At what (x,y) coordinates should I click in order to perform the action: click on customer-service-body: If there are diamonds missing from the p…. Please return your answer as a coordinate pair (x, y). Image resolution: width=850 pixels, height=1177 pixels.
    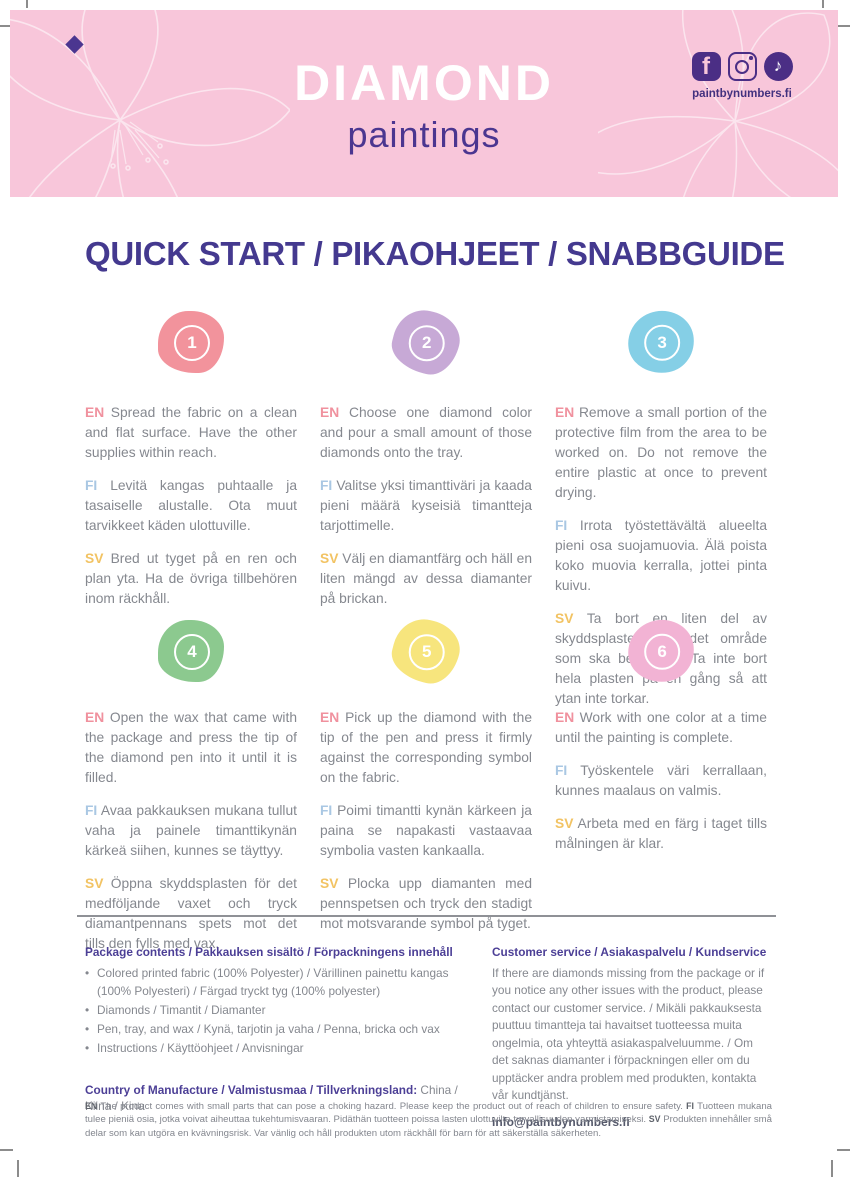
    Looking at the image, I should click on (628, 1034).